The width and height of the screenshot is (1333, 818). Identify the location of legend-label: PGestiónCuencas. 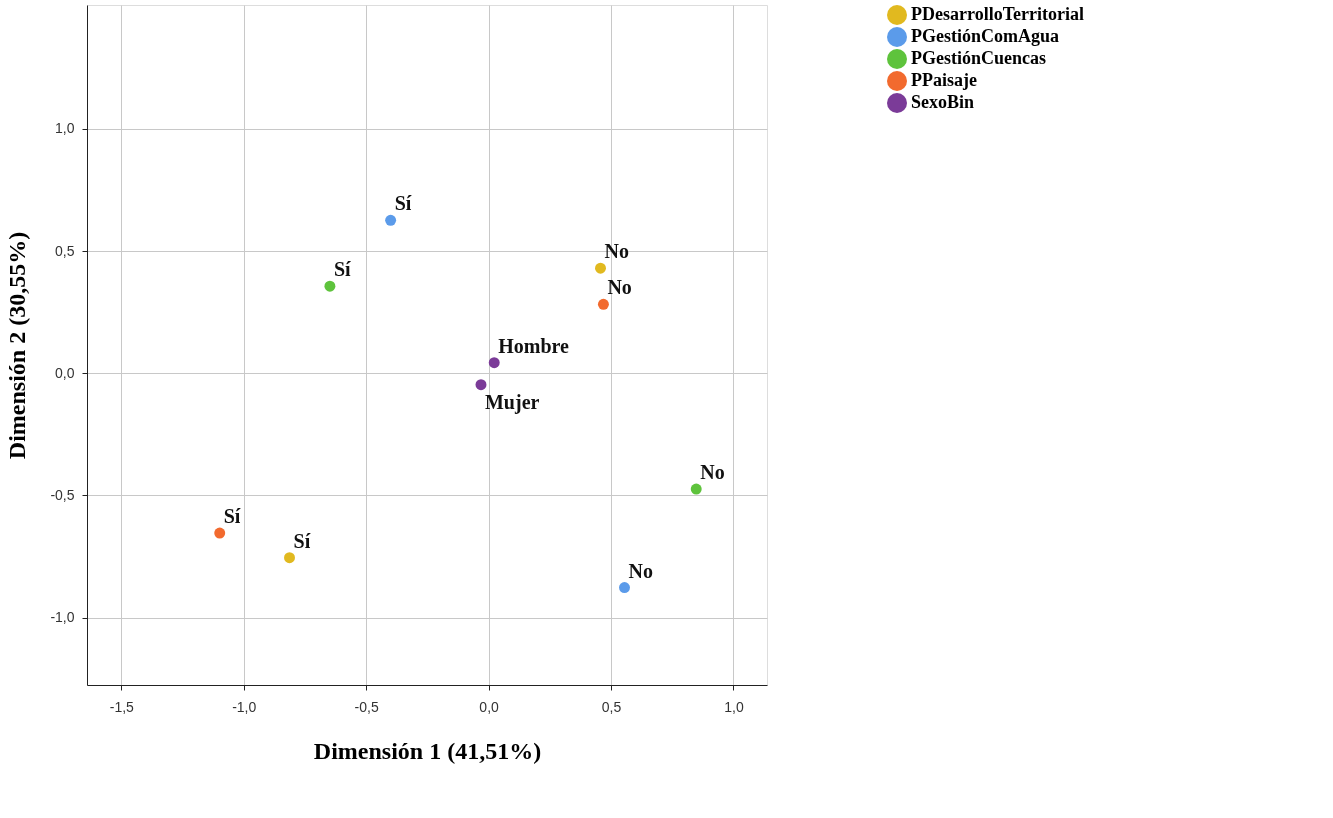
(978, 58).